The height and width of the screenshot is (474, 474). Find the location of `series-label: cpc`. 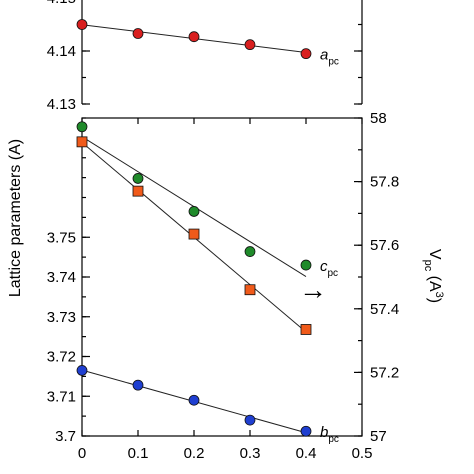

series-label: cpc is located at coordinates (329, 268).